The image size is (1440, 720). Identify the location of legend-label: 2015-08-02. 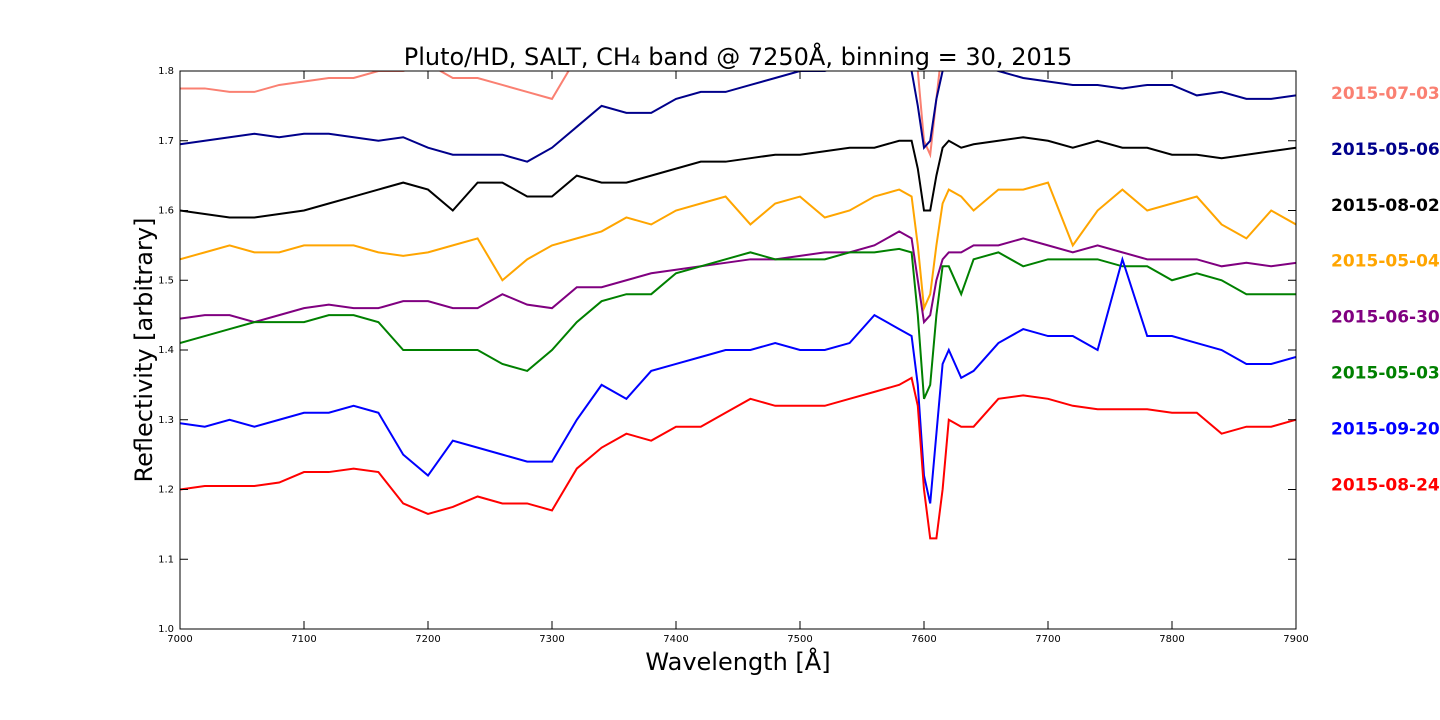
(1385, 206).